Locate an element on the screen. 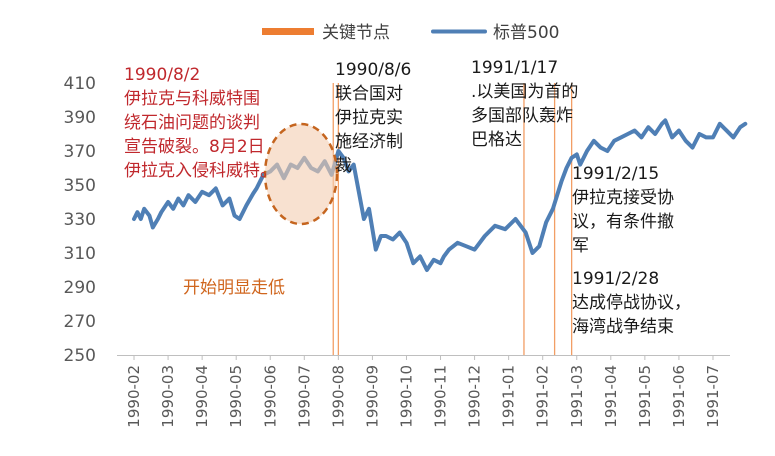 Image resolution: width=775 pixels, height=456 pixels. y-tick-label: 370 is located at coordinates (80, 152).